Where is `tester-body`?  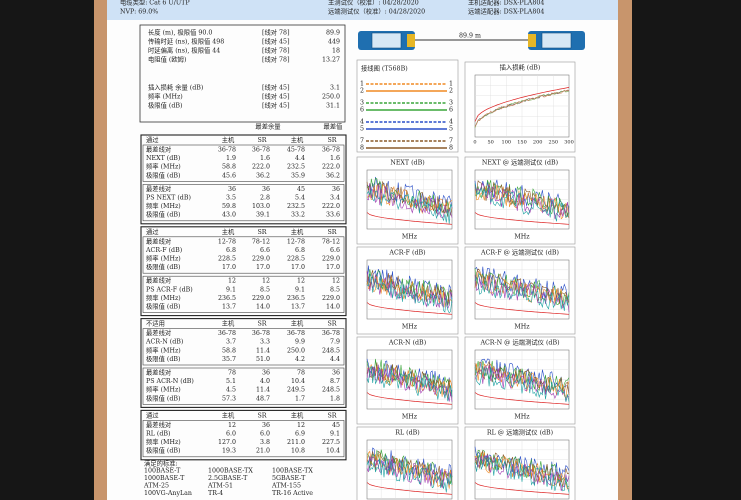
tester-body is located at coordinates (556, 40).